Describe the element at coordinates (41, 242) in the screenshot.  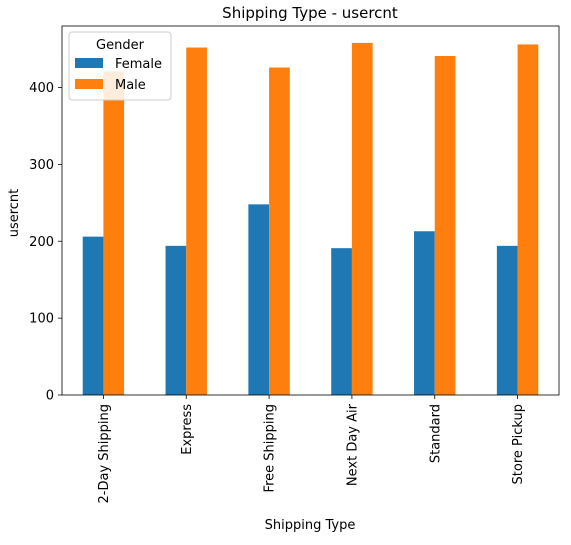
I see `y-tick-label: 200` at that location.